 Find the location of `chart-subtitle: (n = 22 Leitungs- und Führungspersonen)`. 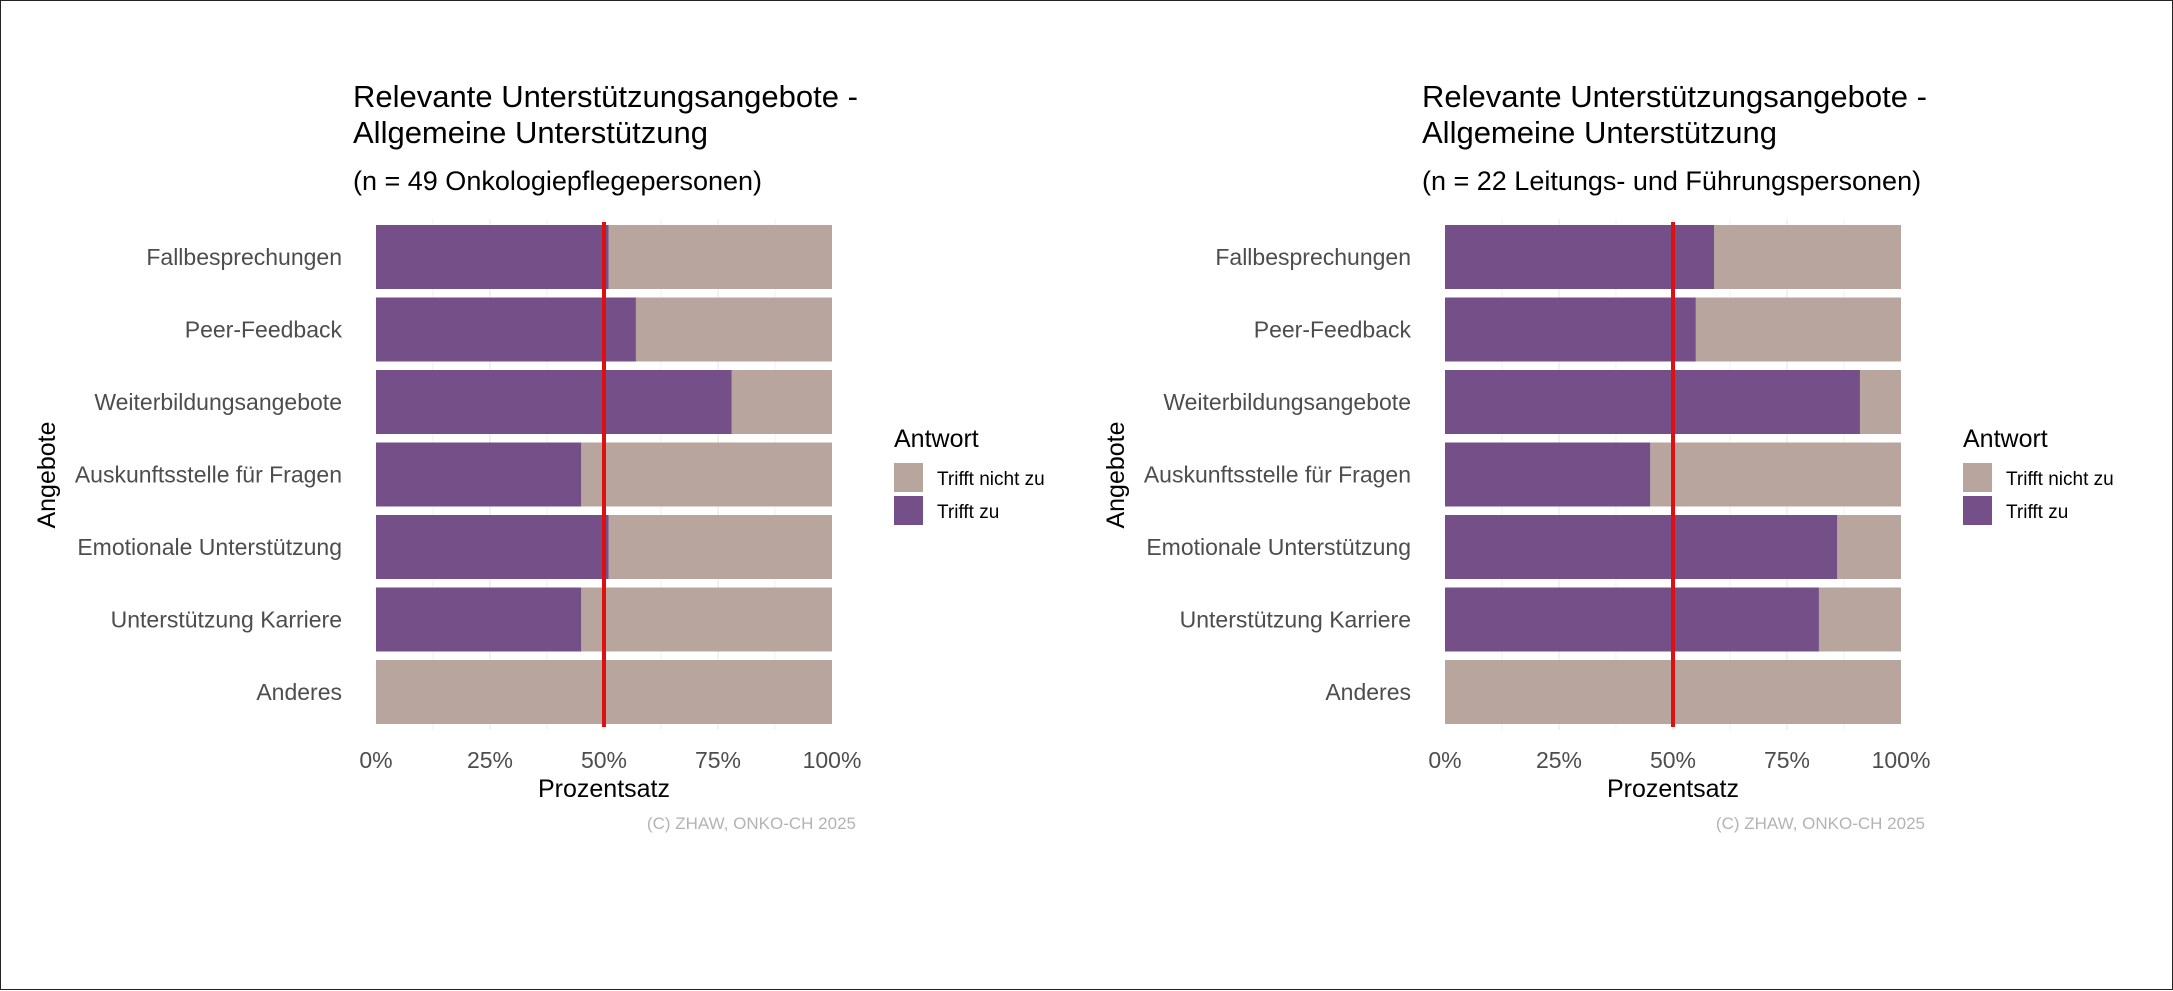

chart-subtitle: (n = 22 Leitungs- und Führungspersonen) is located at coordinates (1671, 181).